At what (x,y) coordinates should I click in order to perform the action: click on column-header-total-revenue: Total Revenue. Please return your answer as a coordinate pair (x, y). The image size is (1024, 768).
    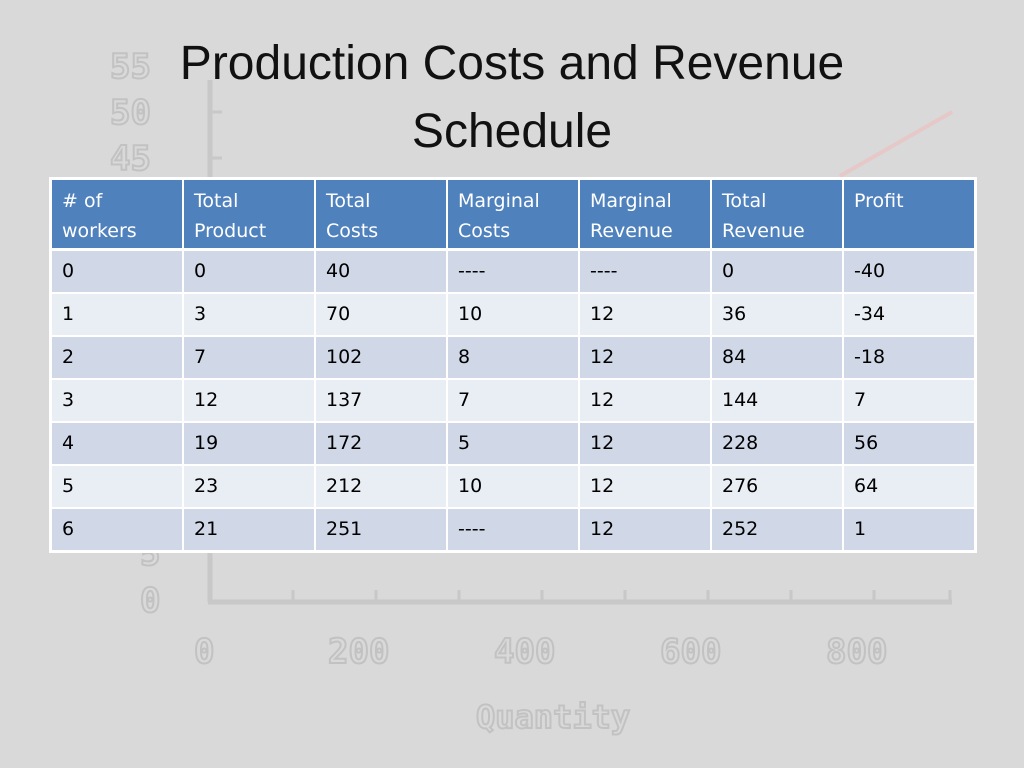
    Looking at the image, I should click on (777, 214).